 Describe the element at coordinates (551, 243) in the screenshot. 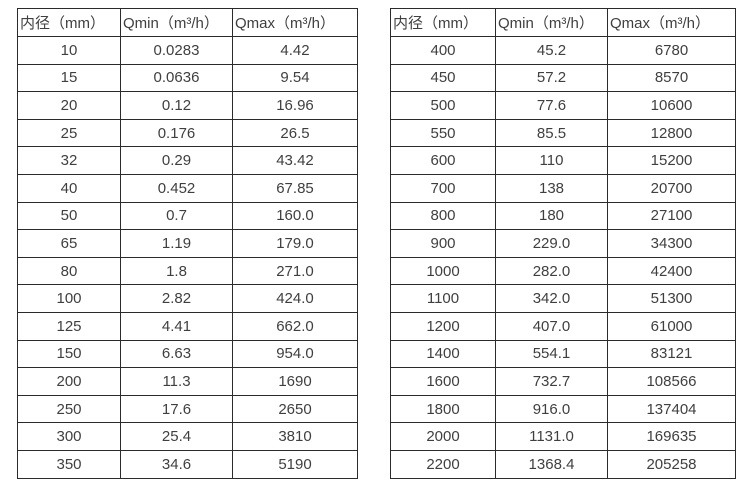

I see `table-cell: 229.0` at that location.